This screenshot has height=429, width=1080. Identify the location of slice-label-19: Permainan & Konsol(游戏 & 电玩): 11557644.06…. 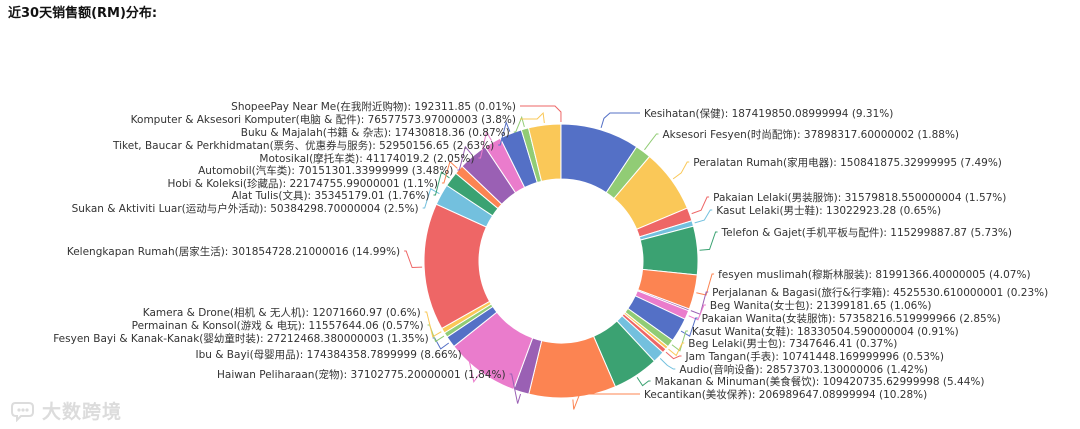
(278, 325).